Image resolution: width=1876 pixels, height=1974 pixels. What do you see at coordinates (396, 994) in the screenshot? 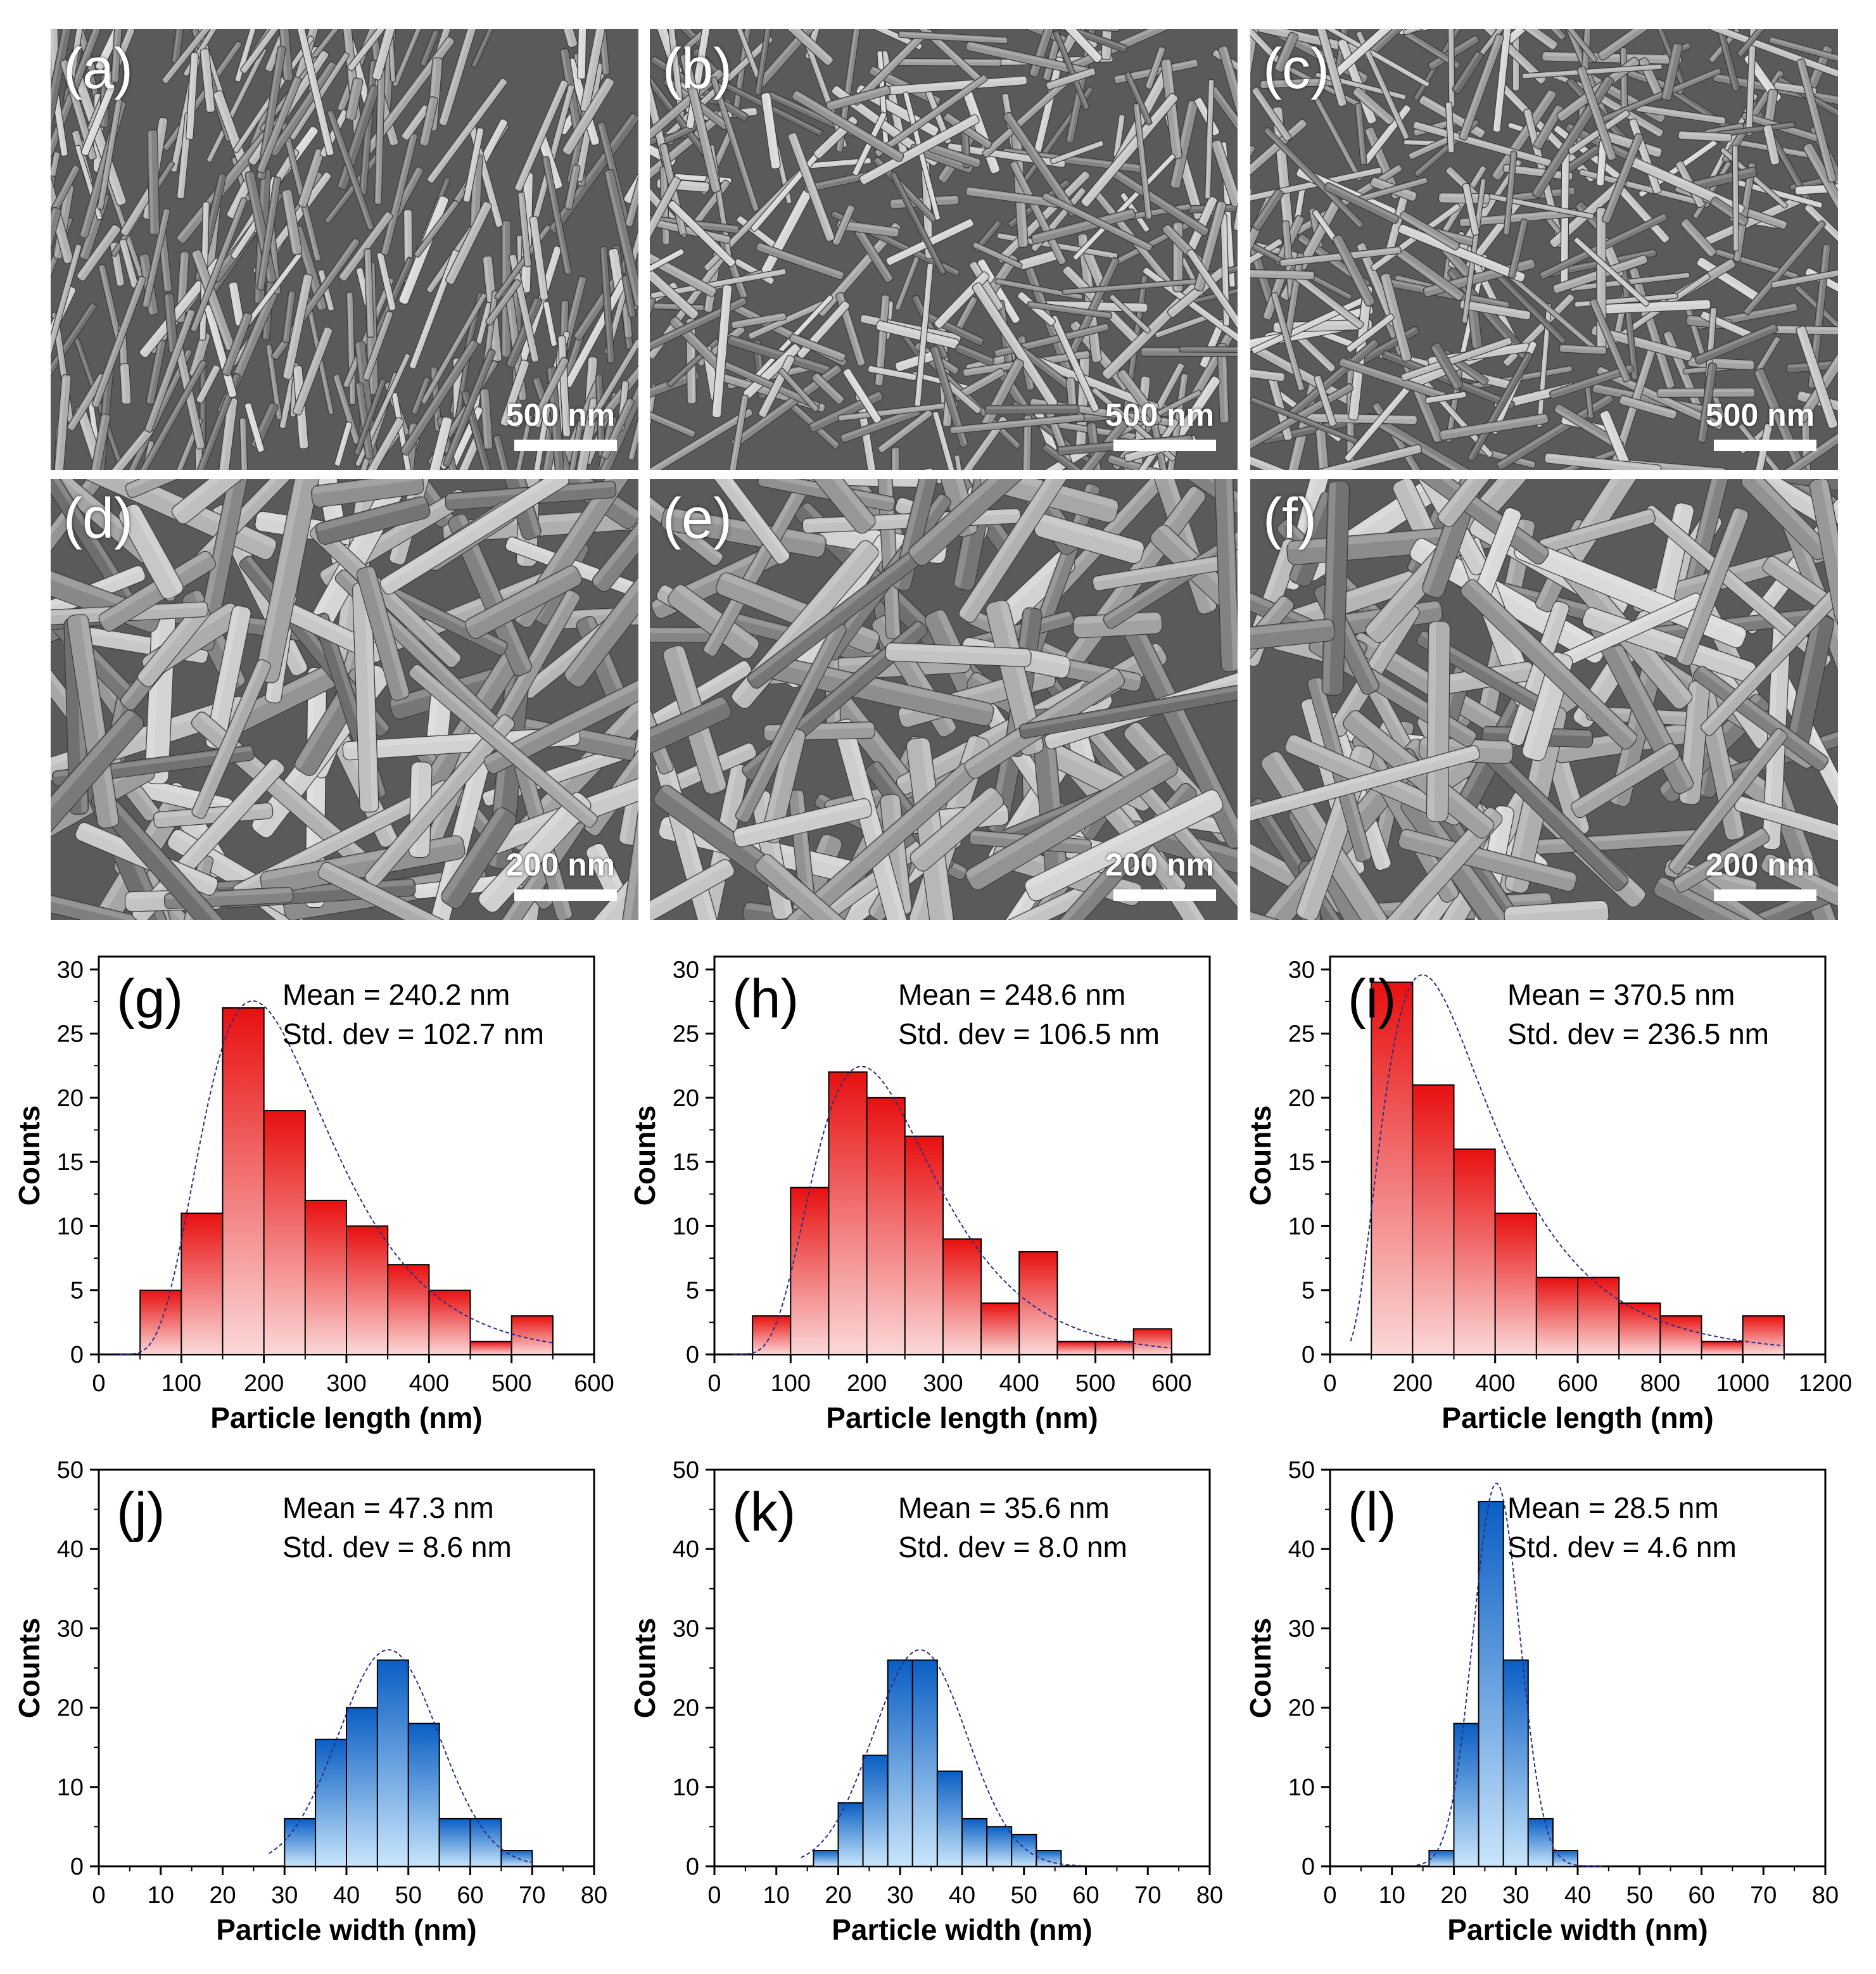
I see `stat-annotation: Mean = 240.2 nm` at bounding box center [396, 994].